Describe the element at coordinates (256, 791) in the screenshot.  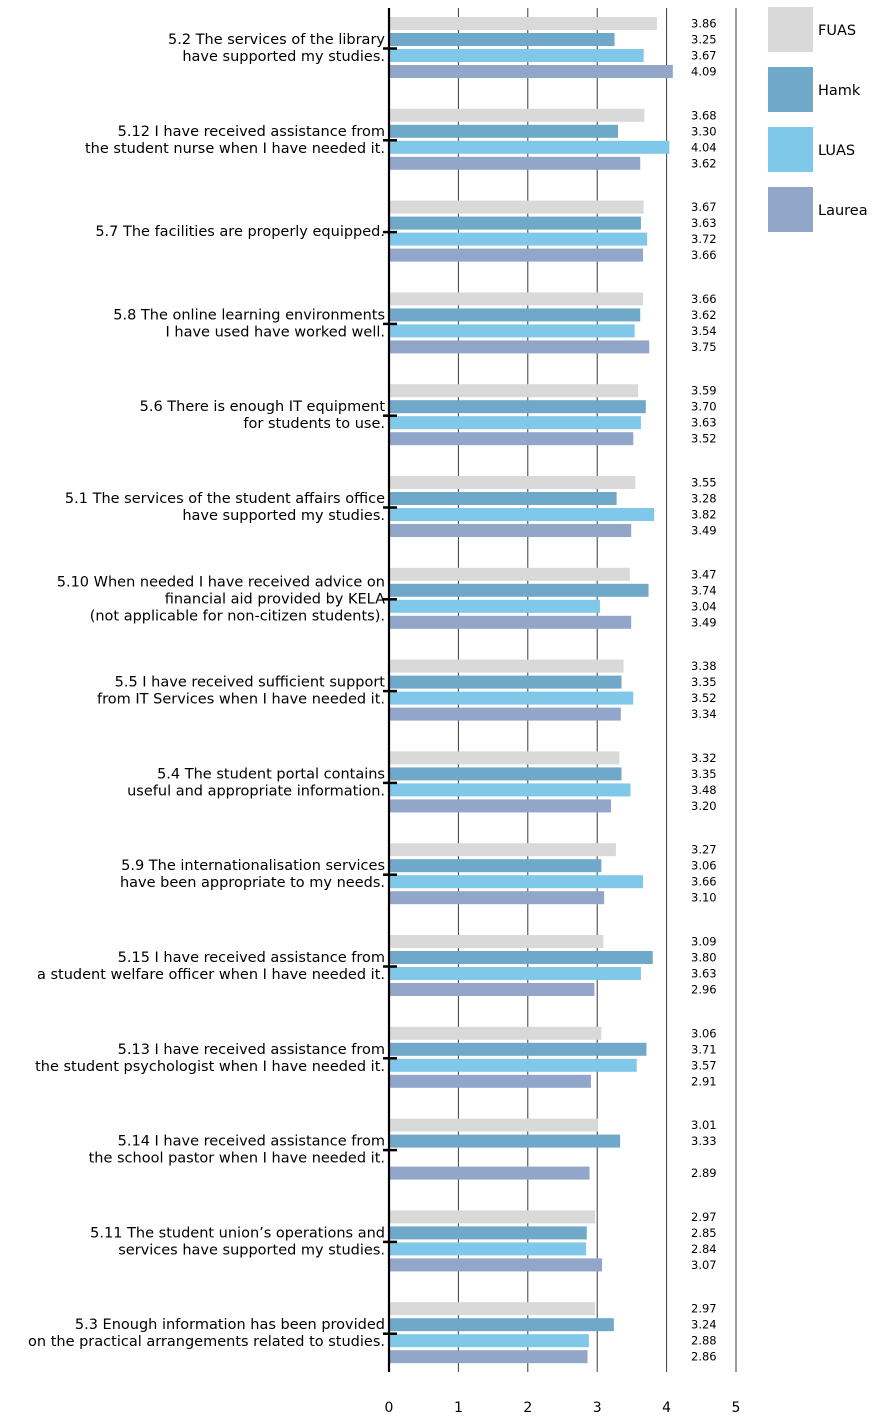
I see `category-label: useful and appropriate information.` at that location.